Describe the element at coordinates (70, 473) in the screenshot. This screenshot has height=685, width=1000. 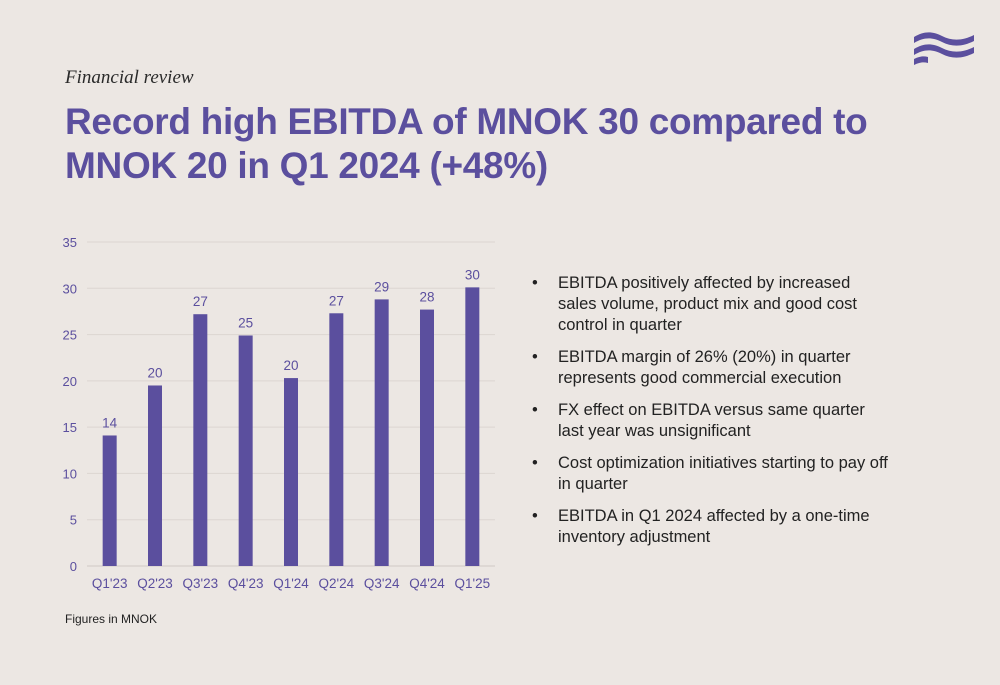
I see `y-tick-label: 10` at that location.